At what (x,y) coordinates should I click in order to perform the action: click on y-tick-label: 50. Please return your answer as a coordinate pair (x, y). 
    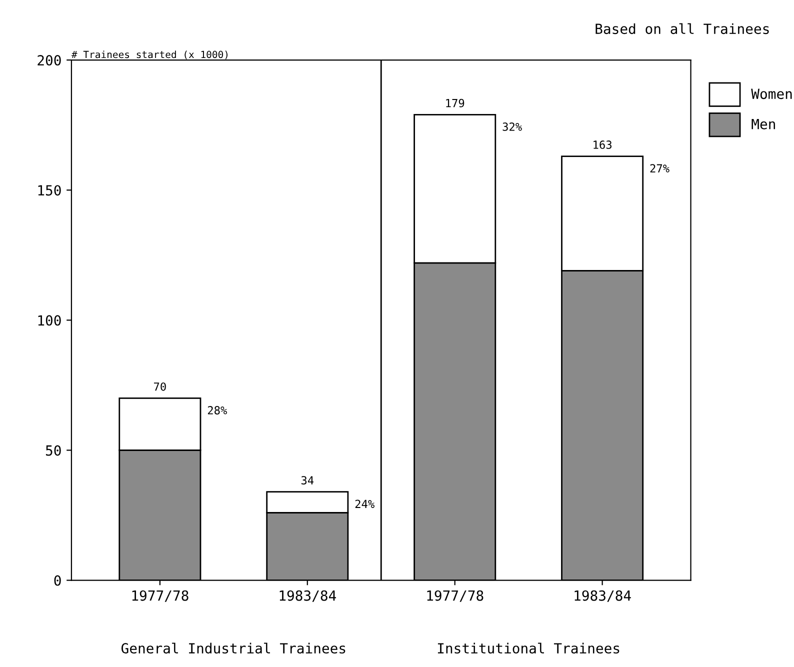
    Looking at the image, I should click on (53, 450).